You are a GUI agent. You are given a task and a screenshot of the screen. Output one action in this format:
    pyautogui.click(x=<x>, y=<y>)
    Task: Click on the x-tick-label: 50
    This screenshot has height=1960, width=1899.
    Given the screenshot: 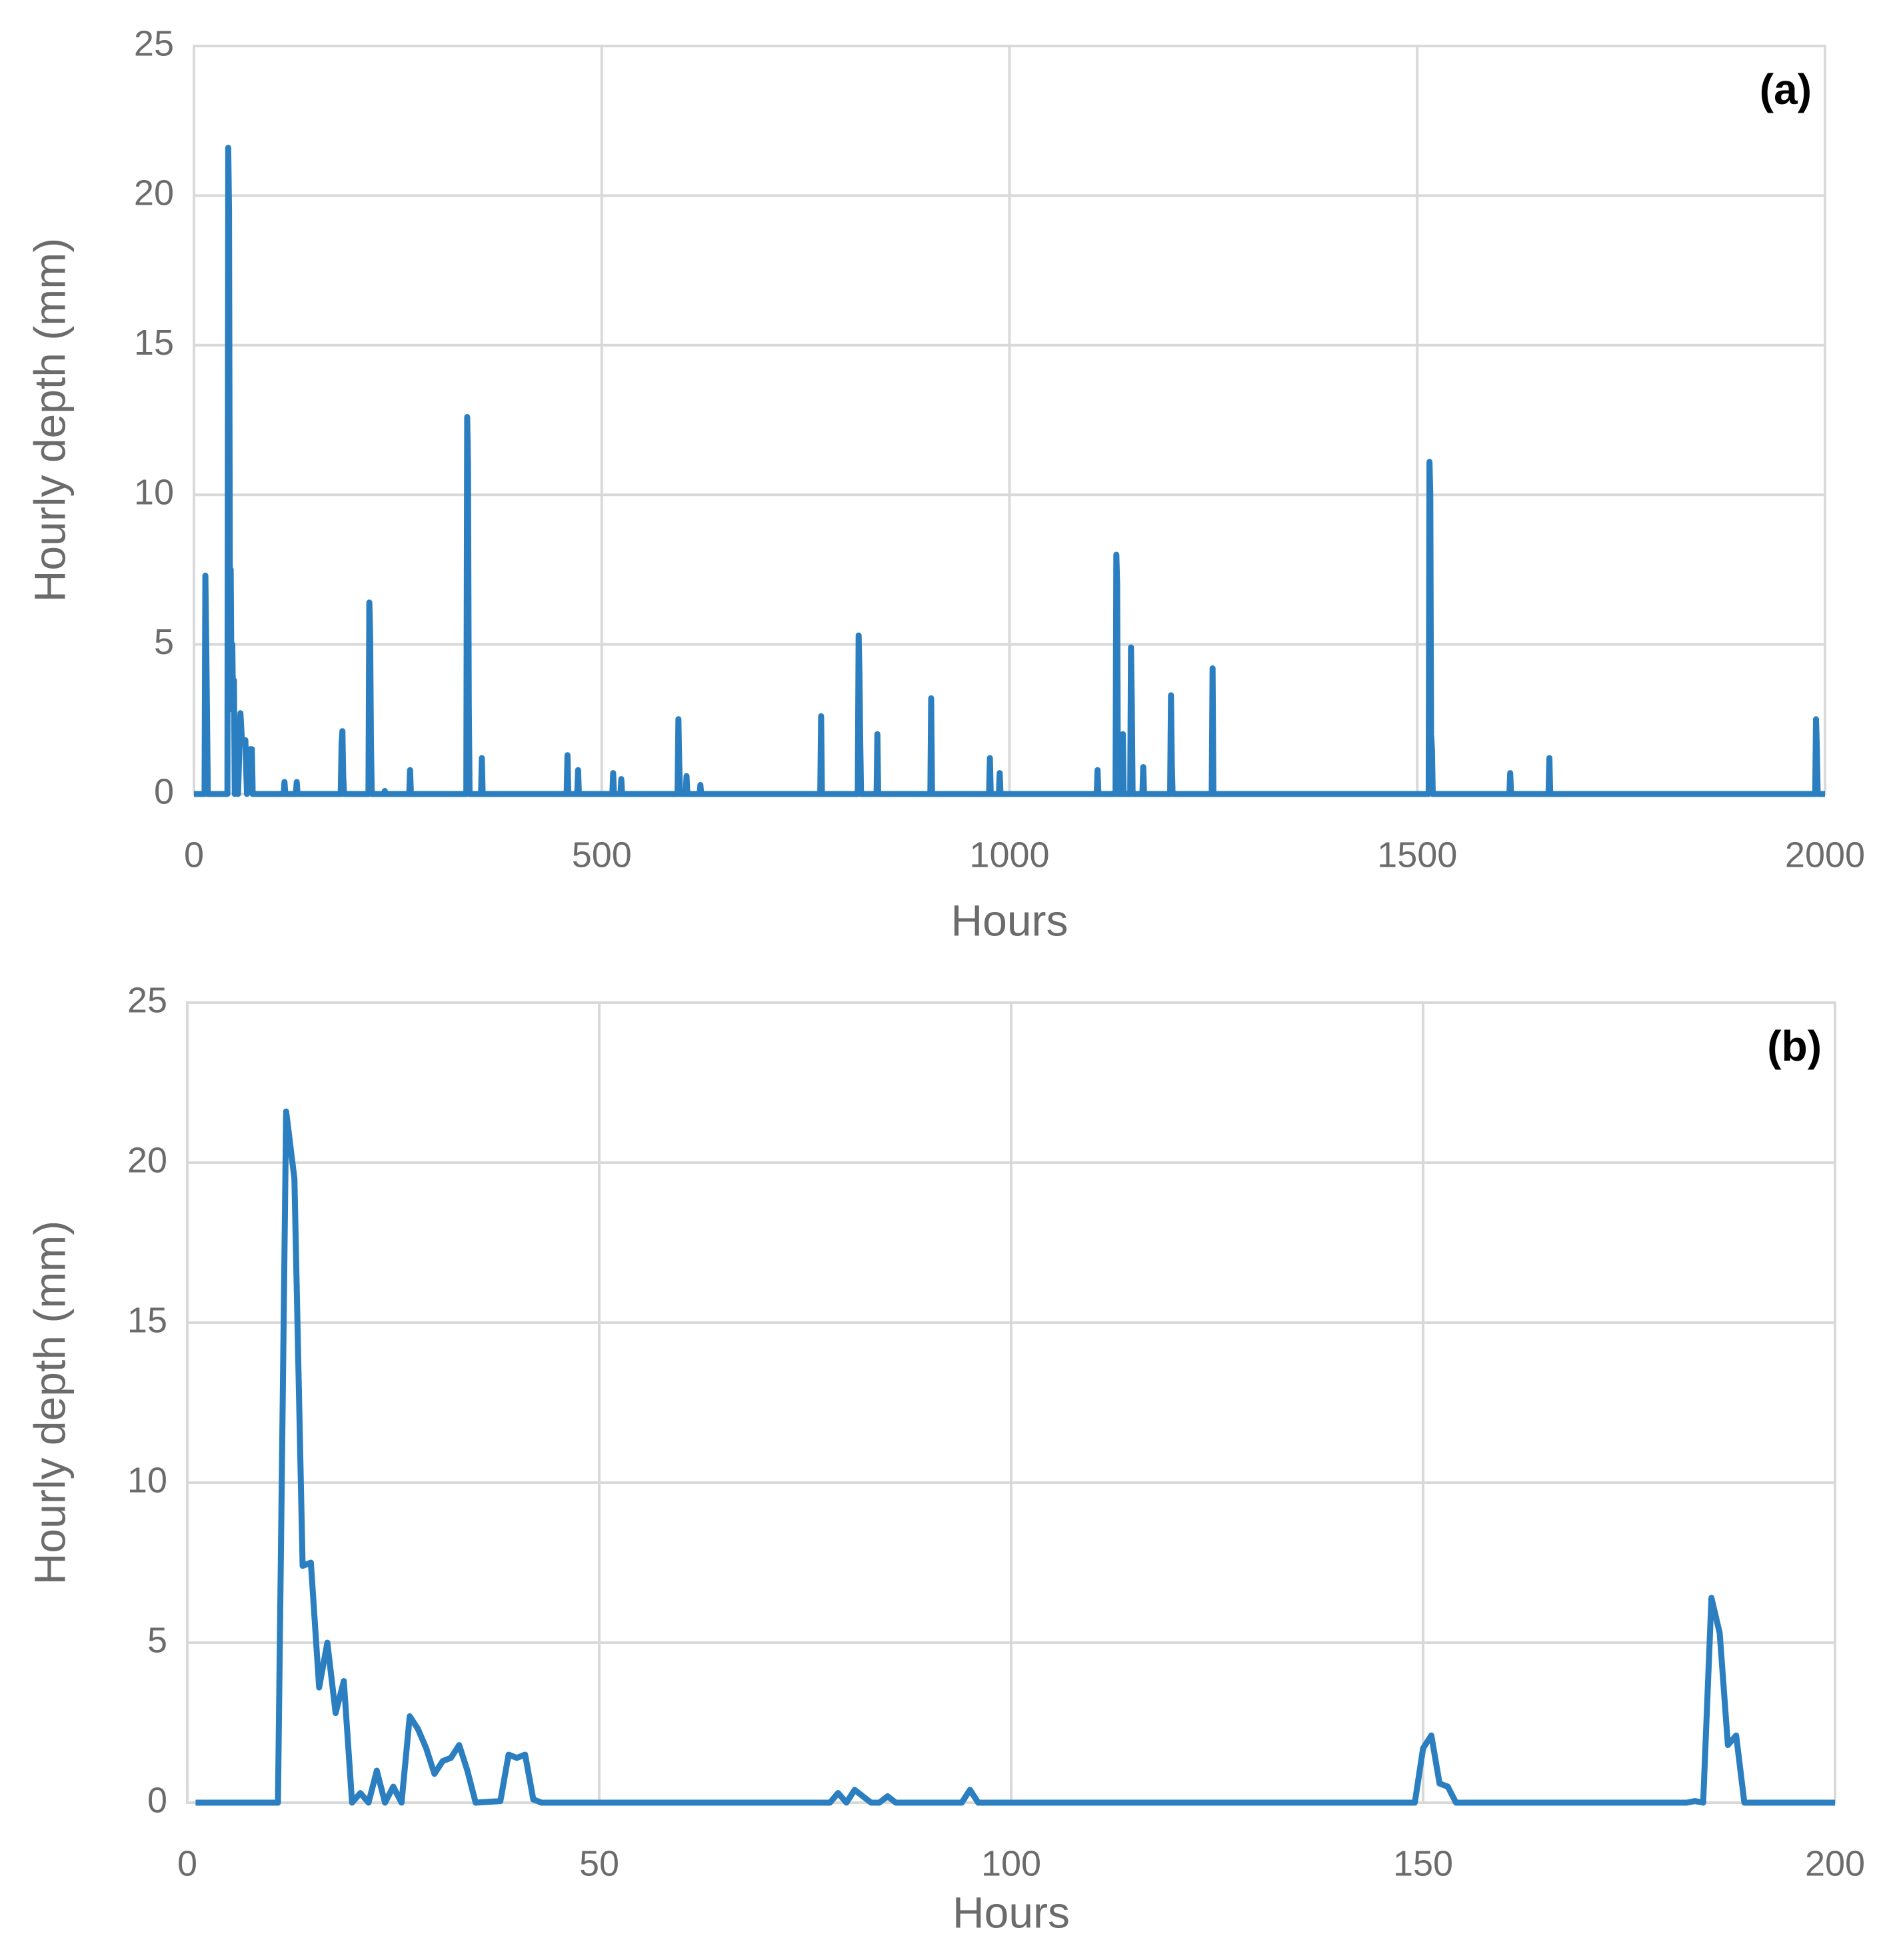 What is the action you would take?
    pyautogui.click(x=599, y=1863)
    